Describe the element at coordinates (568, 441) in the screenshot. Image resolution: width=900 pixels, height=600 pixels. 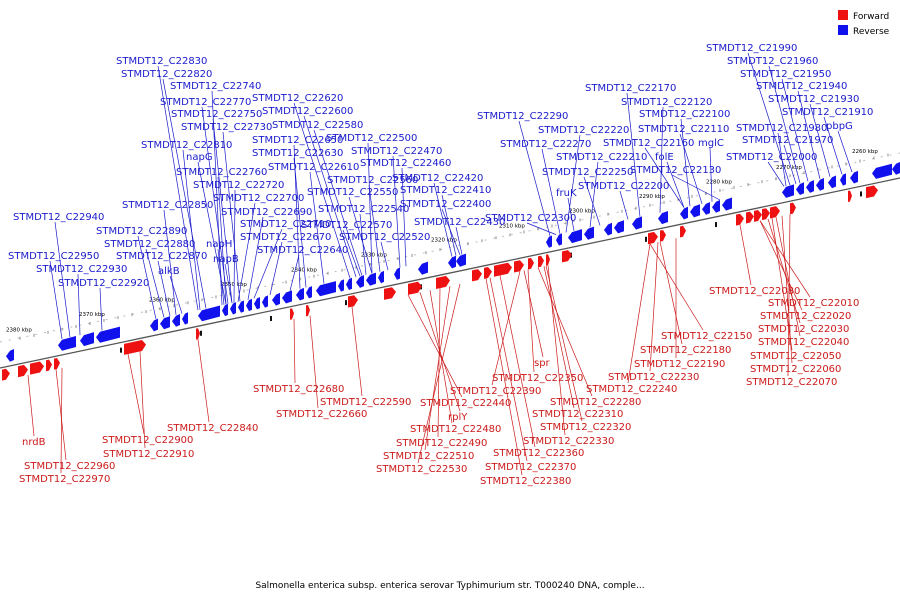
I see `forward-gene-label: STMDT12_C22330` at that location.